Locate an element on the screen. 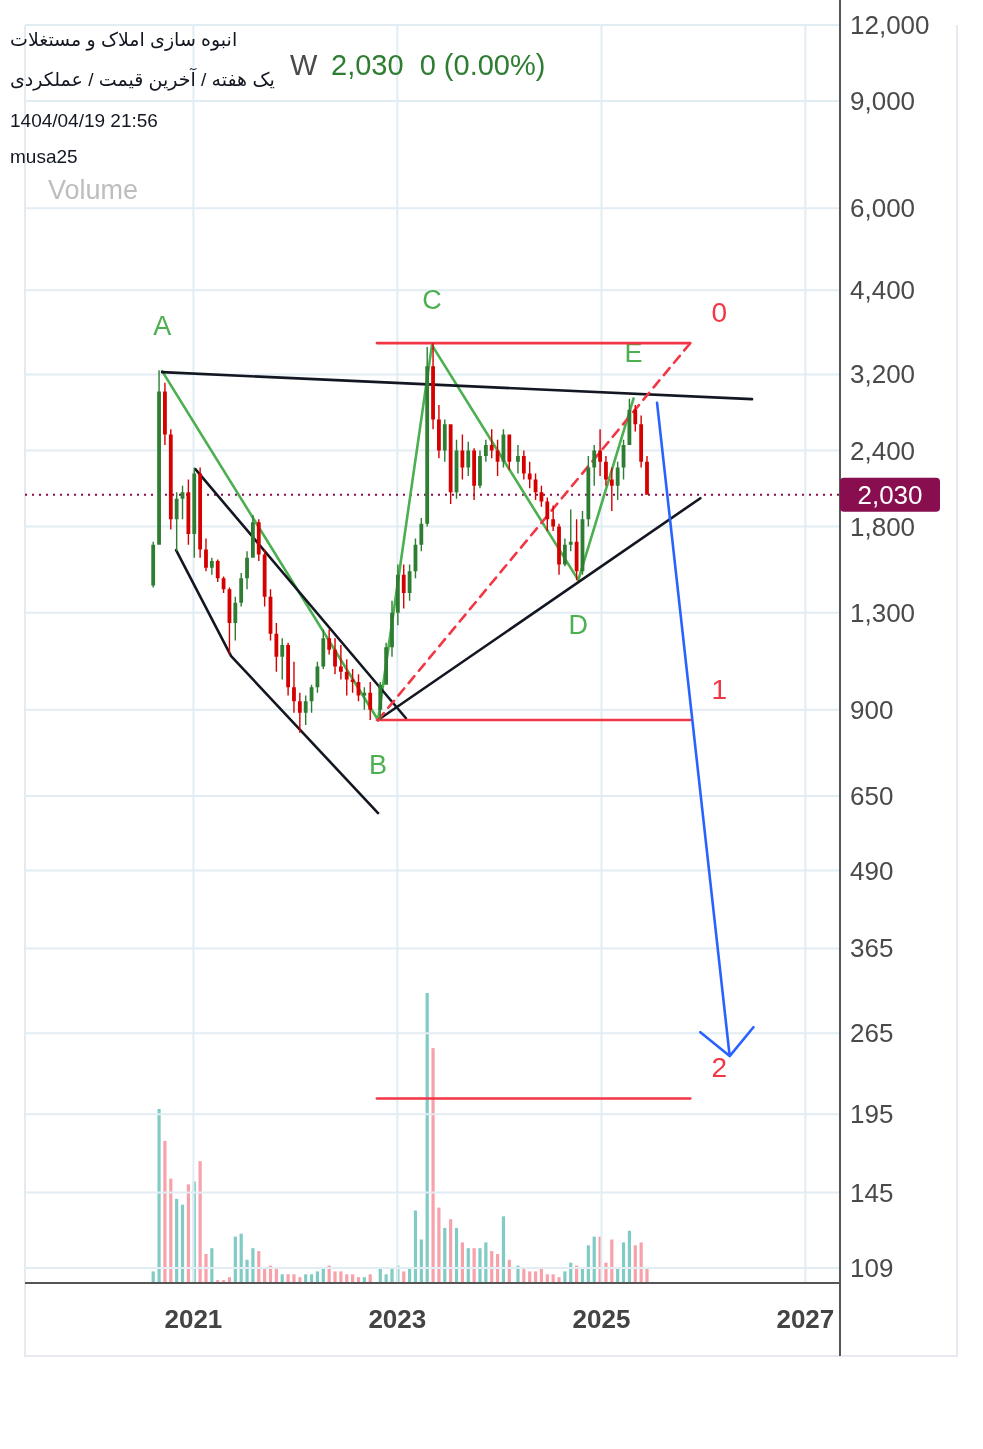 The image size is (983, 1449). data-label: A is located at coordinates (162, 326).